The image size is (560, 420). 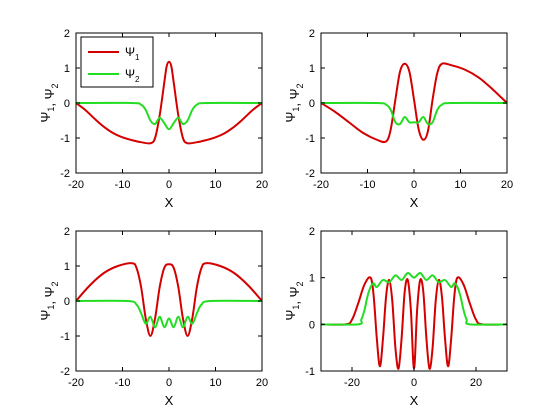 I want to click on legend-label-psi1: Ψ1, so click(x=132, y=53).